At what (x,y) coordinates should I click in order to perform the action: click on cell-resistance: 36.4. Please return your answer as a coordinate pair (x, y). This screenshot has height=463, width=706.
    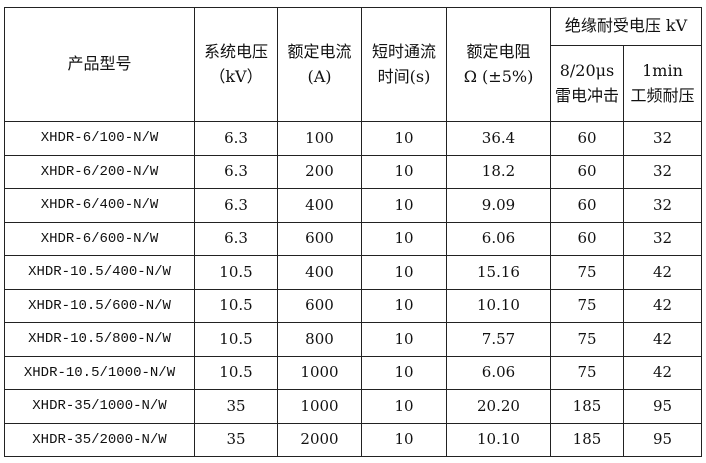
    Looking at the image, I should click on (498, 138).